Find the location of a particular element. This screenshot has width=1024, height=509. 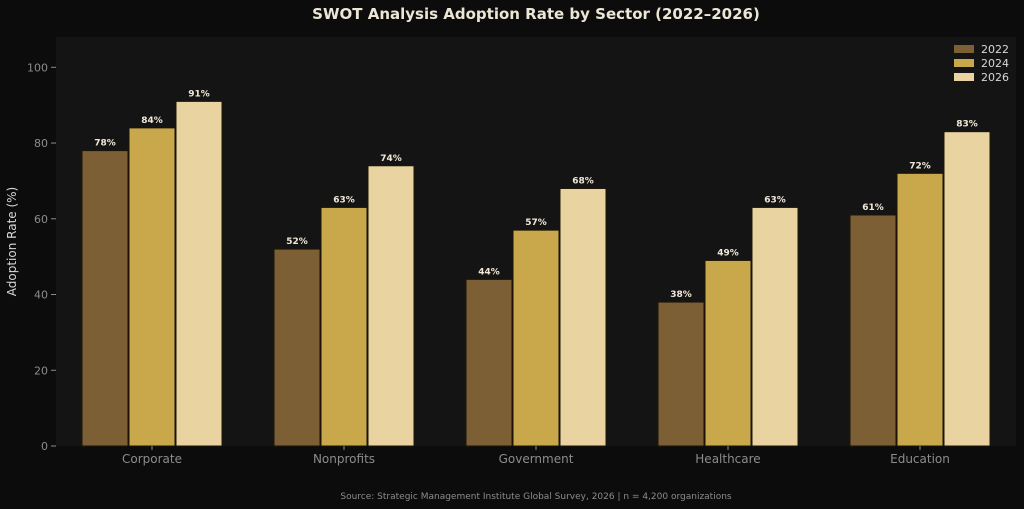

y-tick-label: 40 is located at coordinates (41, 295).